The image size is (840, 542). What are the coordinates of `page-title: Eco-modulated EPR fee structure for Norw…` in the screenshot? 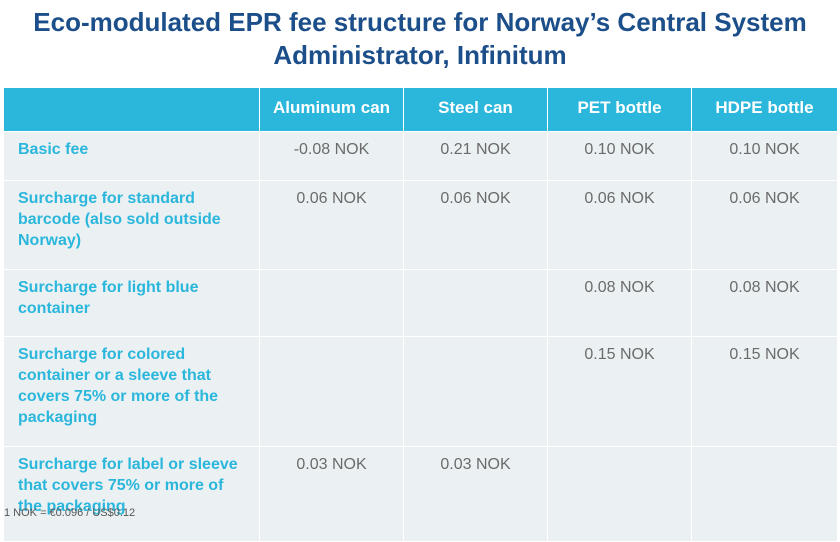 It's located at (420, 39).